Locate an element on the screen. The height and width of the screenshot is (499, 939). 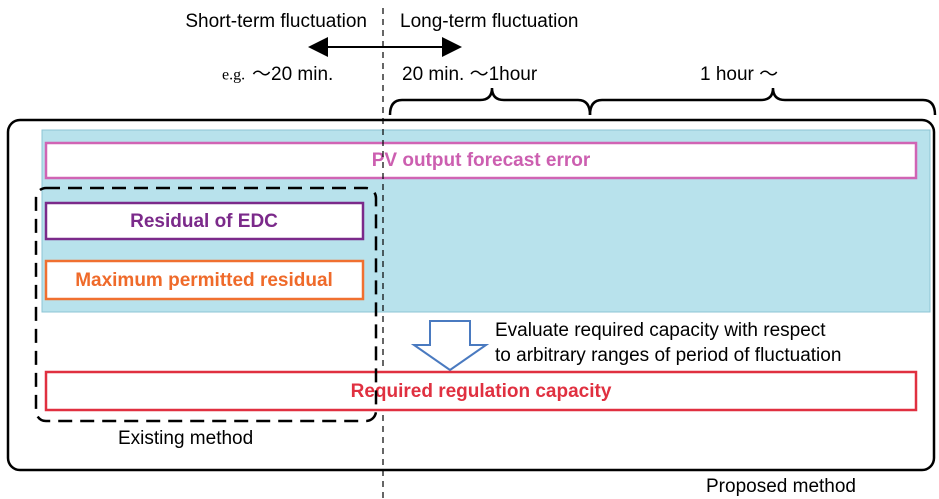
down-arrow is located at coordinates (450, 346).